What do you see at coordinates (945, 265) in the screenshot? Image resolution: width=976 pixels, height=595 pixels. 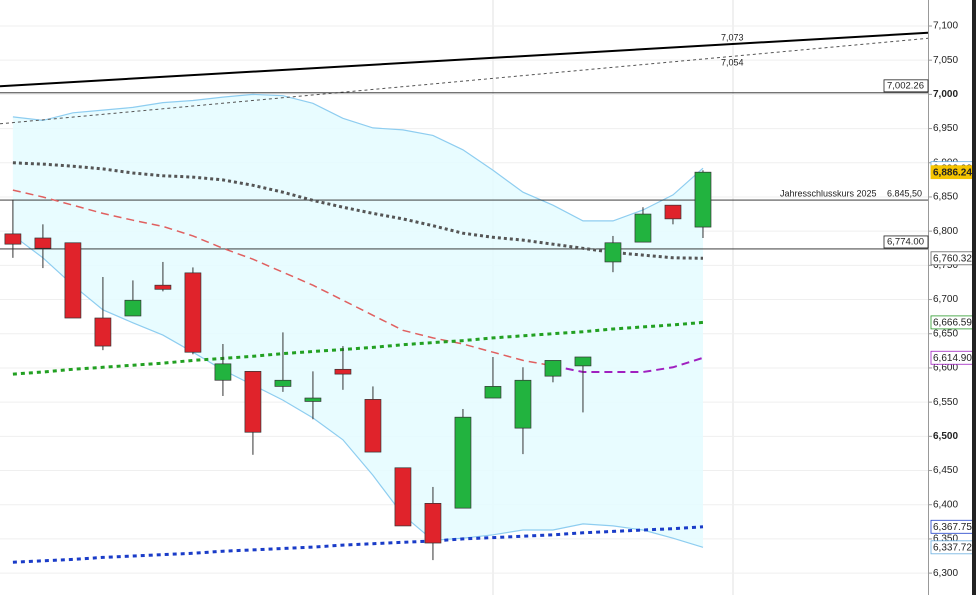 I see `y-tick-label: 6,750` at bounding box center [945, 265].